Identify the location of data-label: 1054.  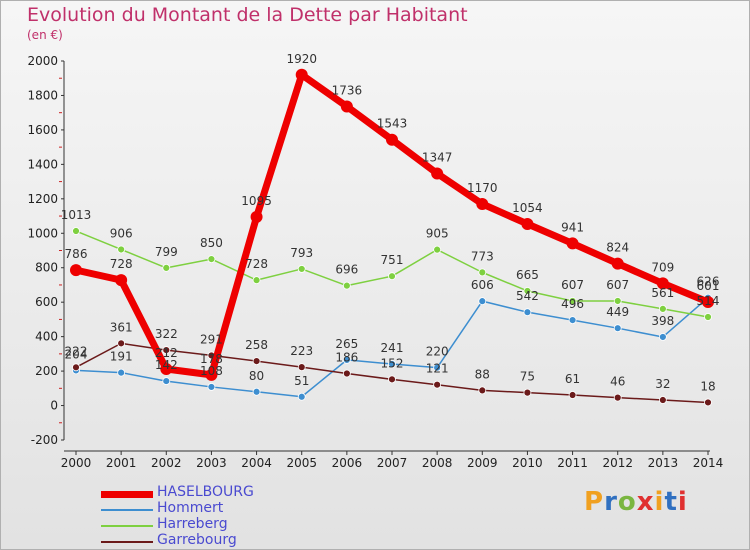
(527, 208).